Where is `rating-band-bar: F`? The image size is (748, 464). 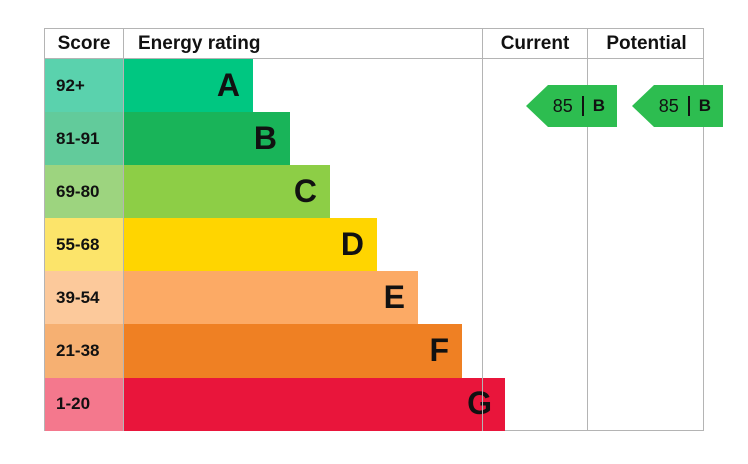
rating-band-bar: F is located at coordinates (292, 351).